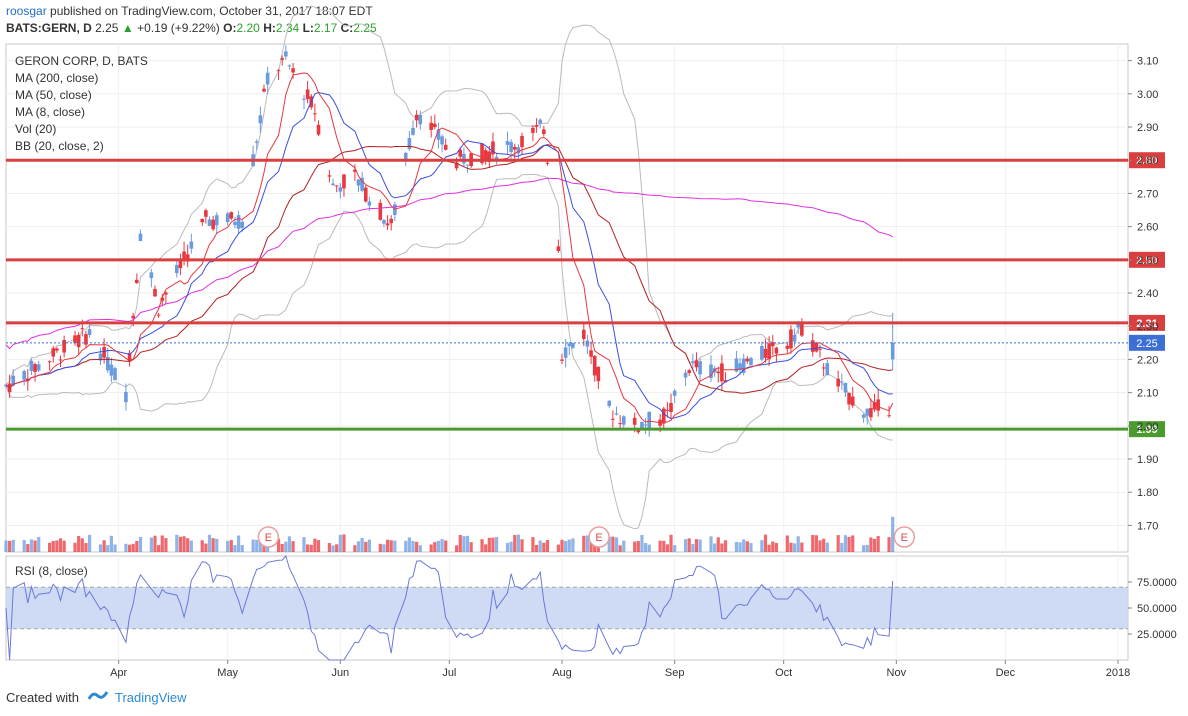 This screenshot has width=1188, height=716. Describe the element at coordinates (1147, 128) in the screenshot. I see `y-tick-label: 2.90` at that location.